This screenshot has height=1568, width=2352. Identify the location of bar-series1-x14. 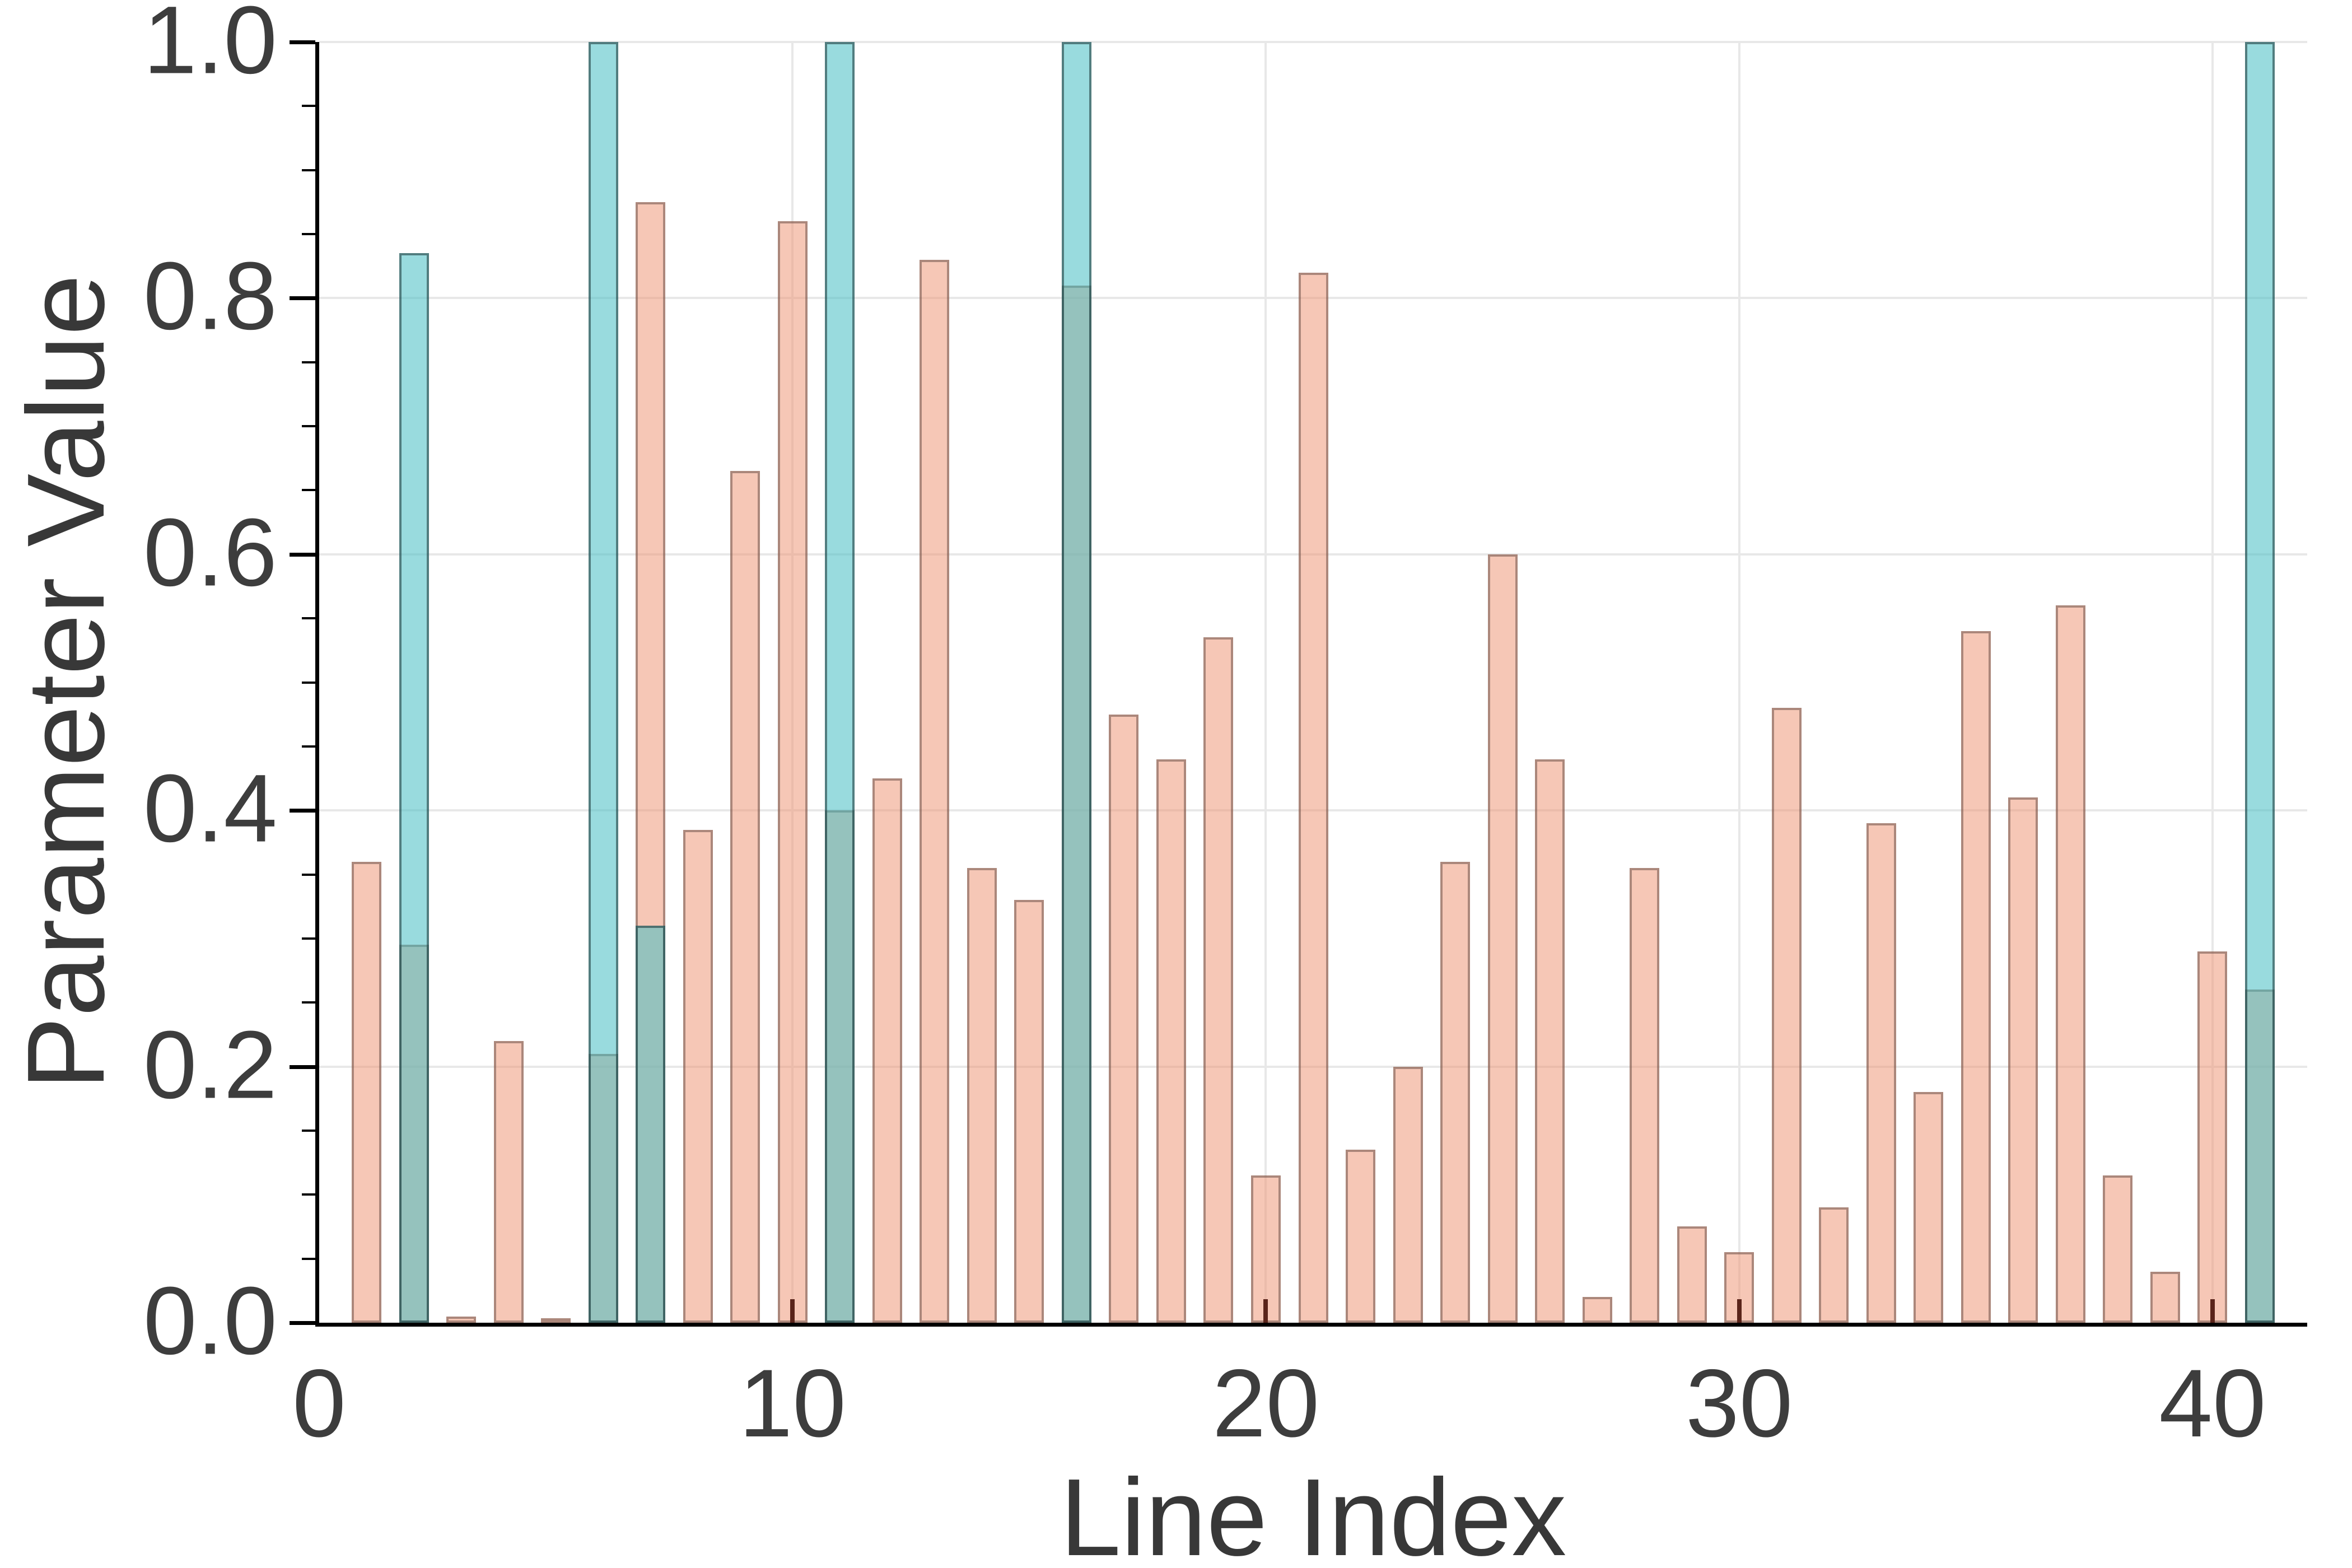
(982, 1095).